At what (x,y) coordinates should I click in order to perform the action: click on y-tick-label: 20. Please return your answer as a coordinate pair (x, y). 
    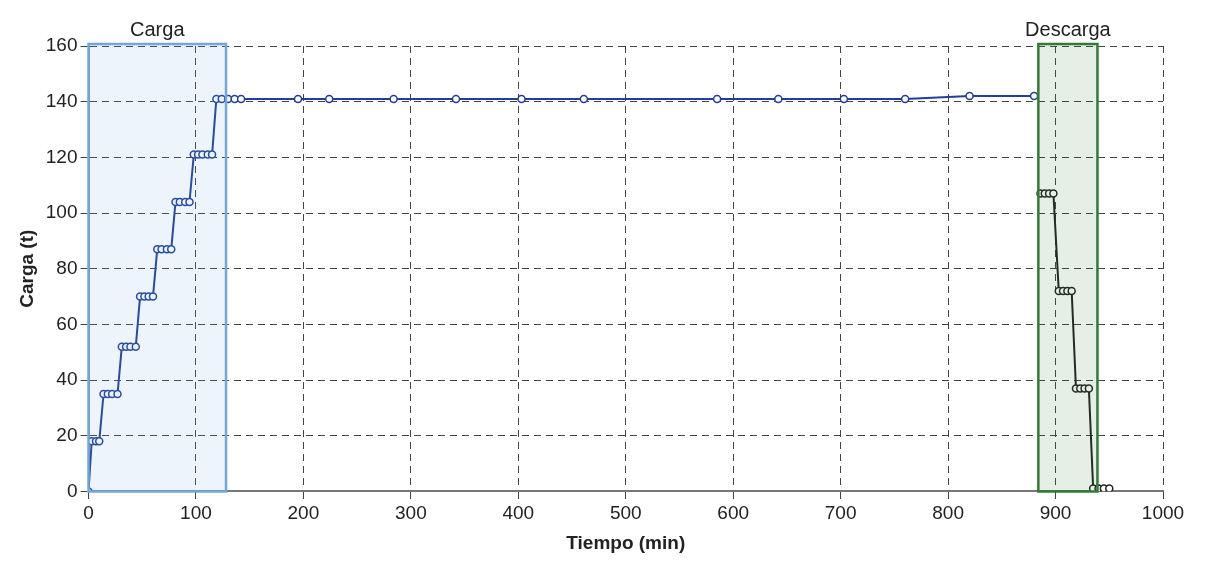
    Looking at the image, I should click on (67, 434).